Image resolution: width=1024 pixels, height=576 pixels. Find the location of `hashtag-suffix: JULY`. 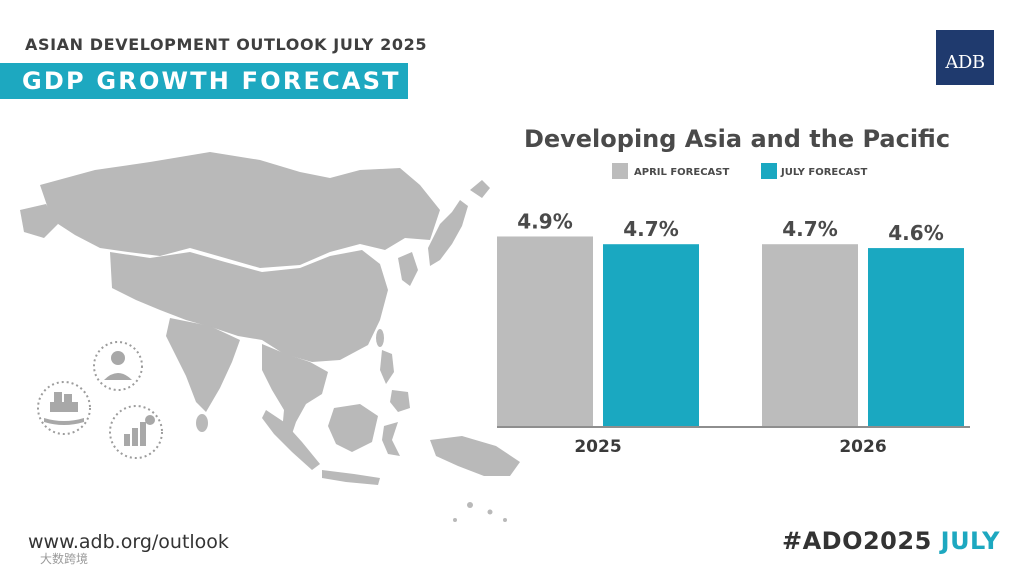

hashtag-suffix: JULY is located at coordinates (970, 541).